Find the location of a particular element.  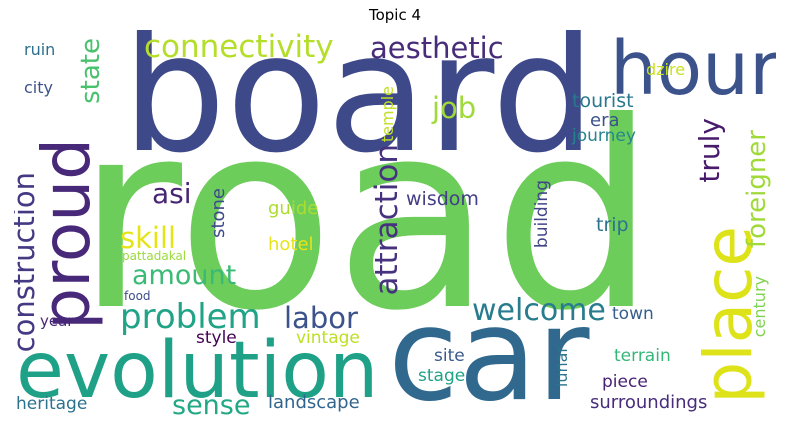

word-building: building is located at coordinates (542, 214).